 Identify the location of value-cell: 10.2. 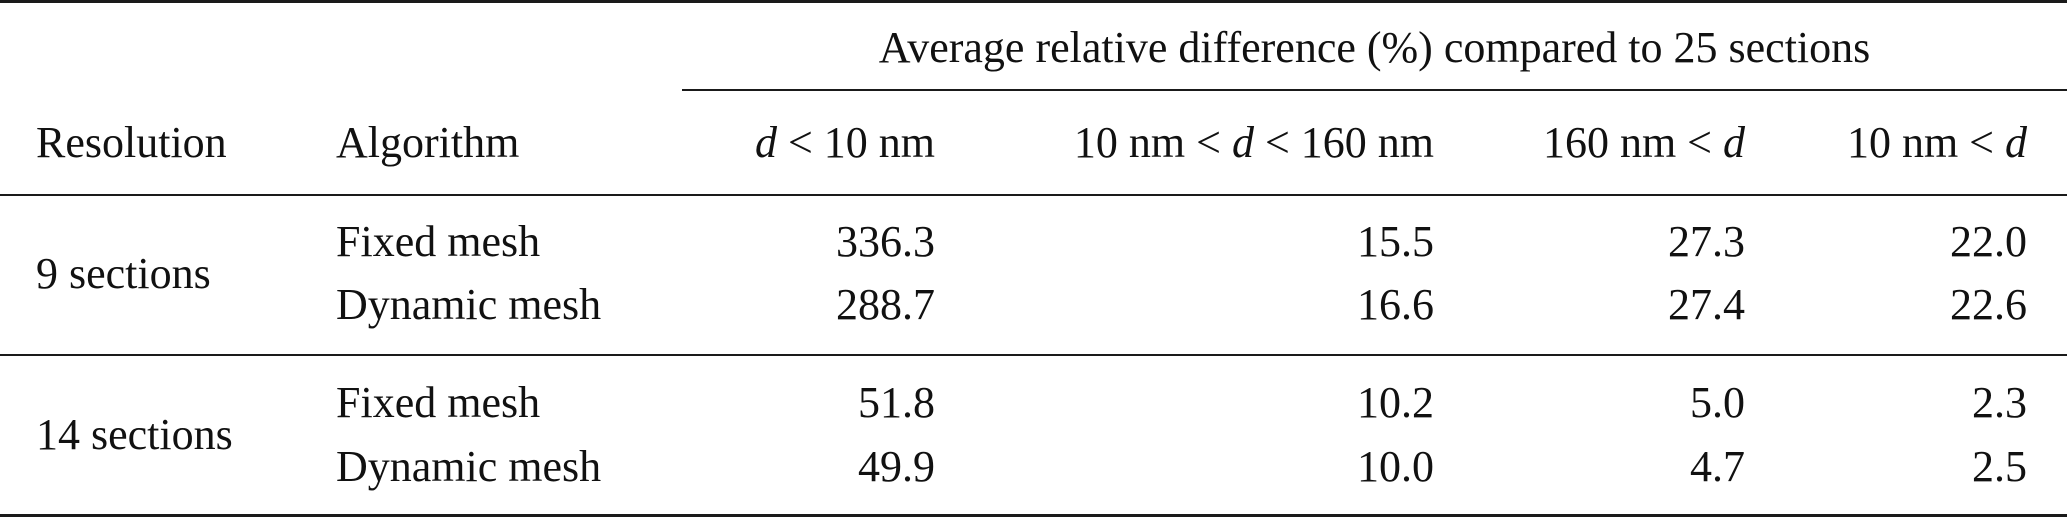
(1395, 402).